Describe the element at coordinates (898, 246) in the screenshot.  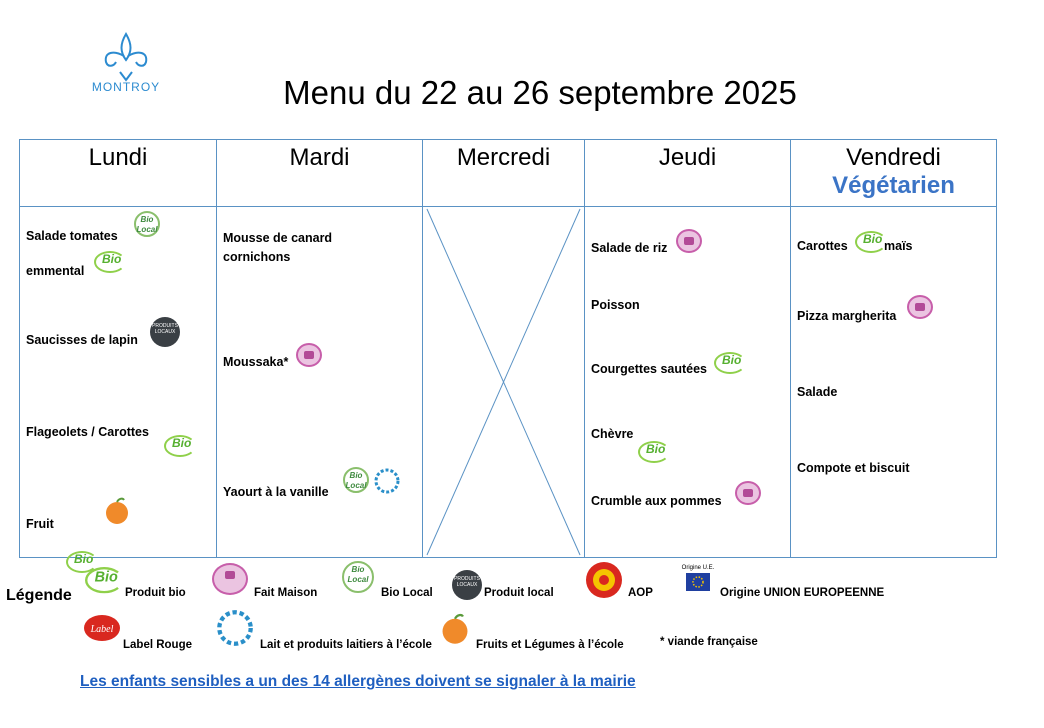
I see `menu-item: maïs` at that location.